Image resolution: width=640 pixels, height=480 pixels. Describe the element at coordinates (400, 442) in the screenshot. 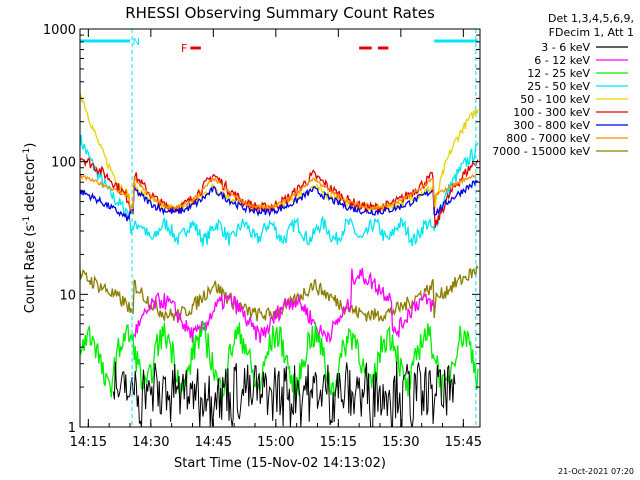

I see `x-tick-label-5: 15:30` at that location.